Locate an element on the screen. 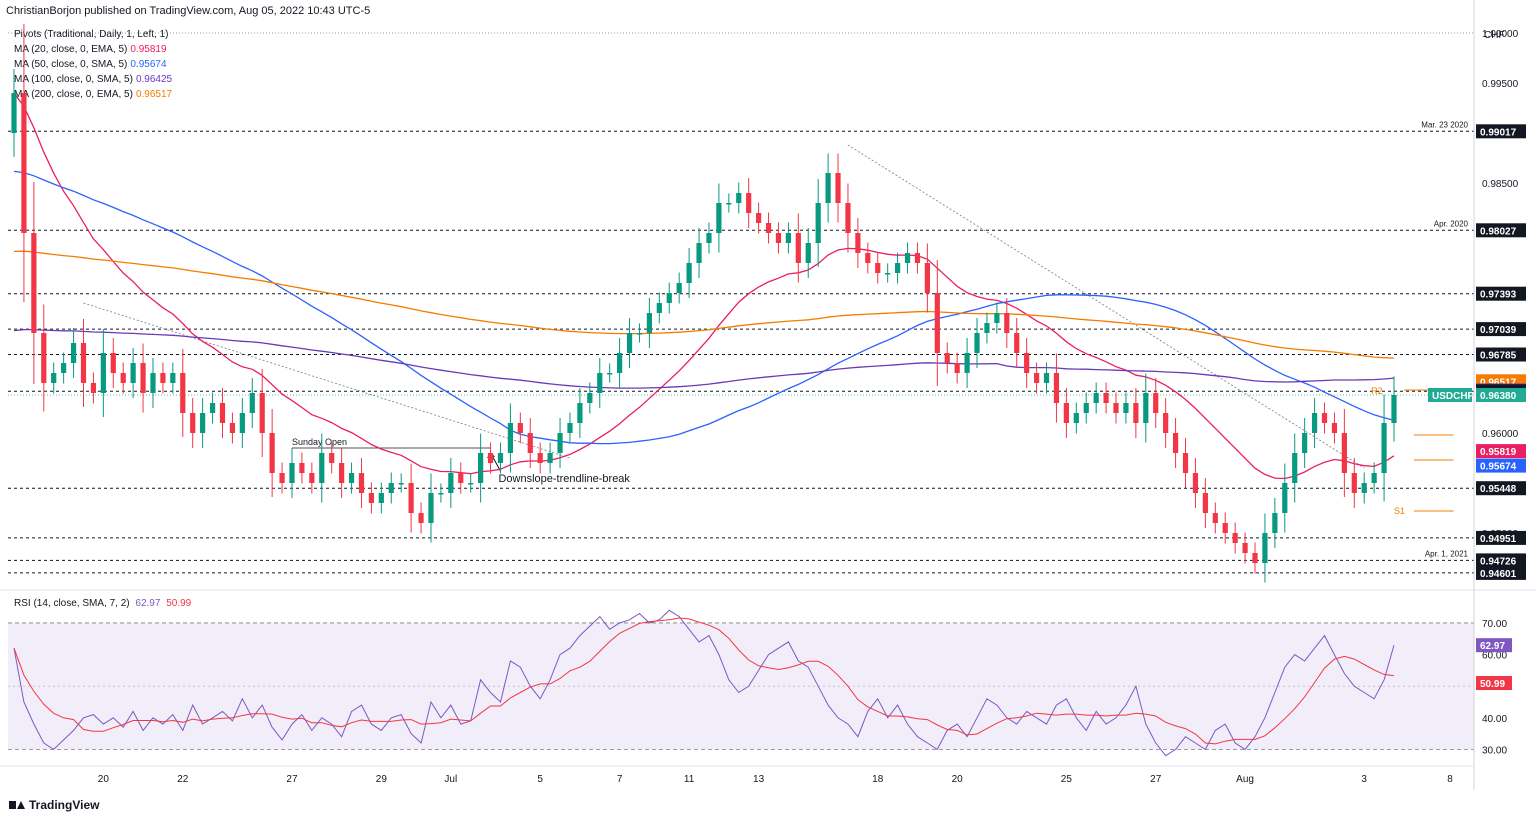 The width and height of the screenshot is (1536, 820). rsi-y-tick: 30.00 is located at coordinates (1494, 750).